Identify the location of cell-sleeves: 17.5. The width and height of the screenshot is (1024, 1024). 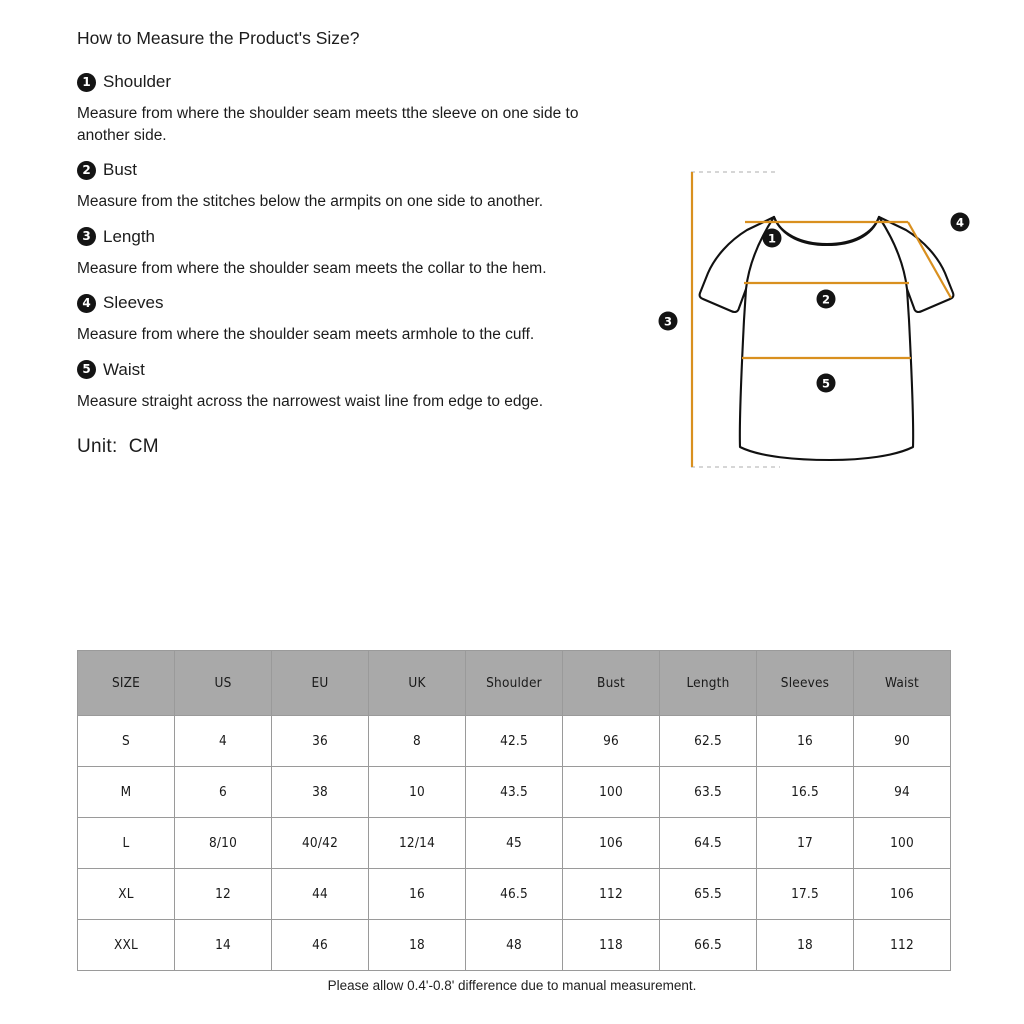
(805, 894).